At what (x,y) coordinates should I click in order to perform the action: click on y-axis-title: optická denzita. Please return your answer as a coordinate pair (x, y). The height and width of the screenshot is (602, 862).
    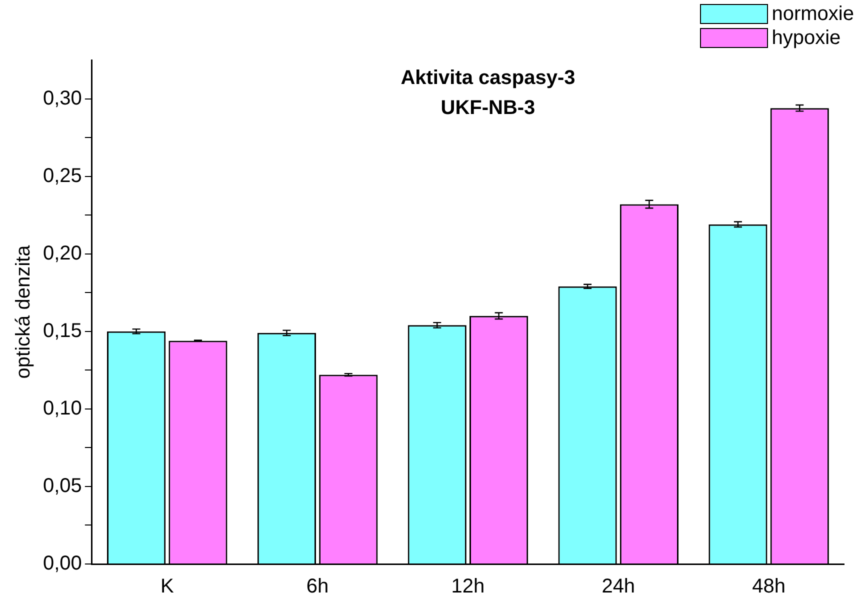
    Looking at the image, I should click on (23, 311).